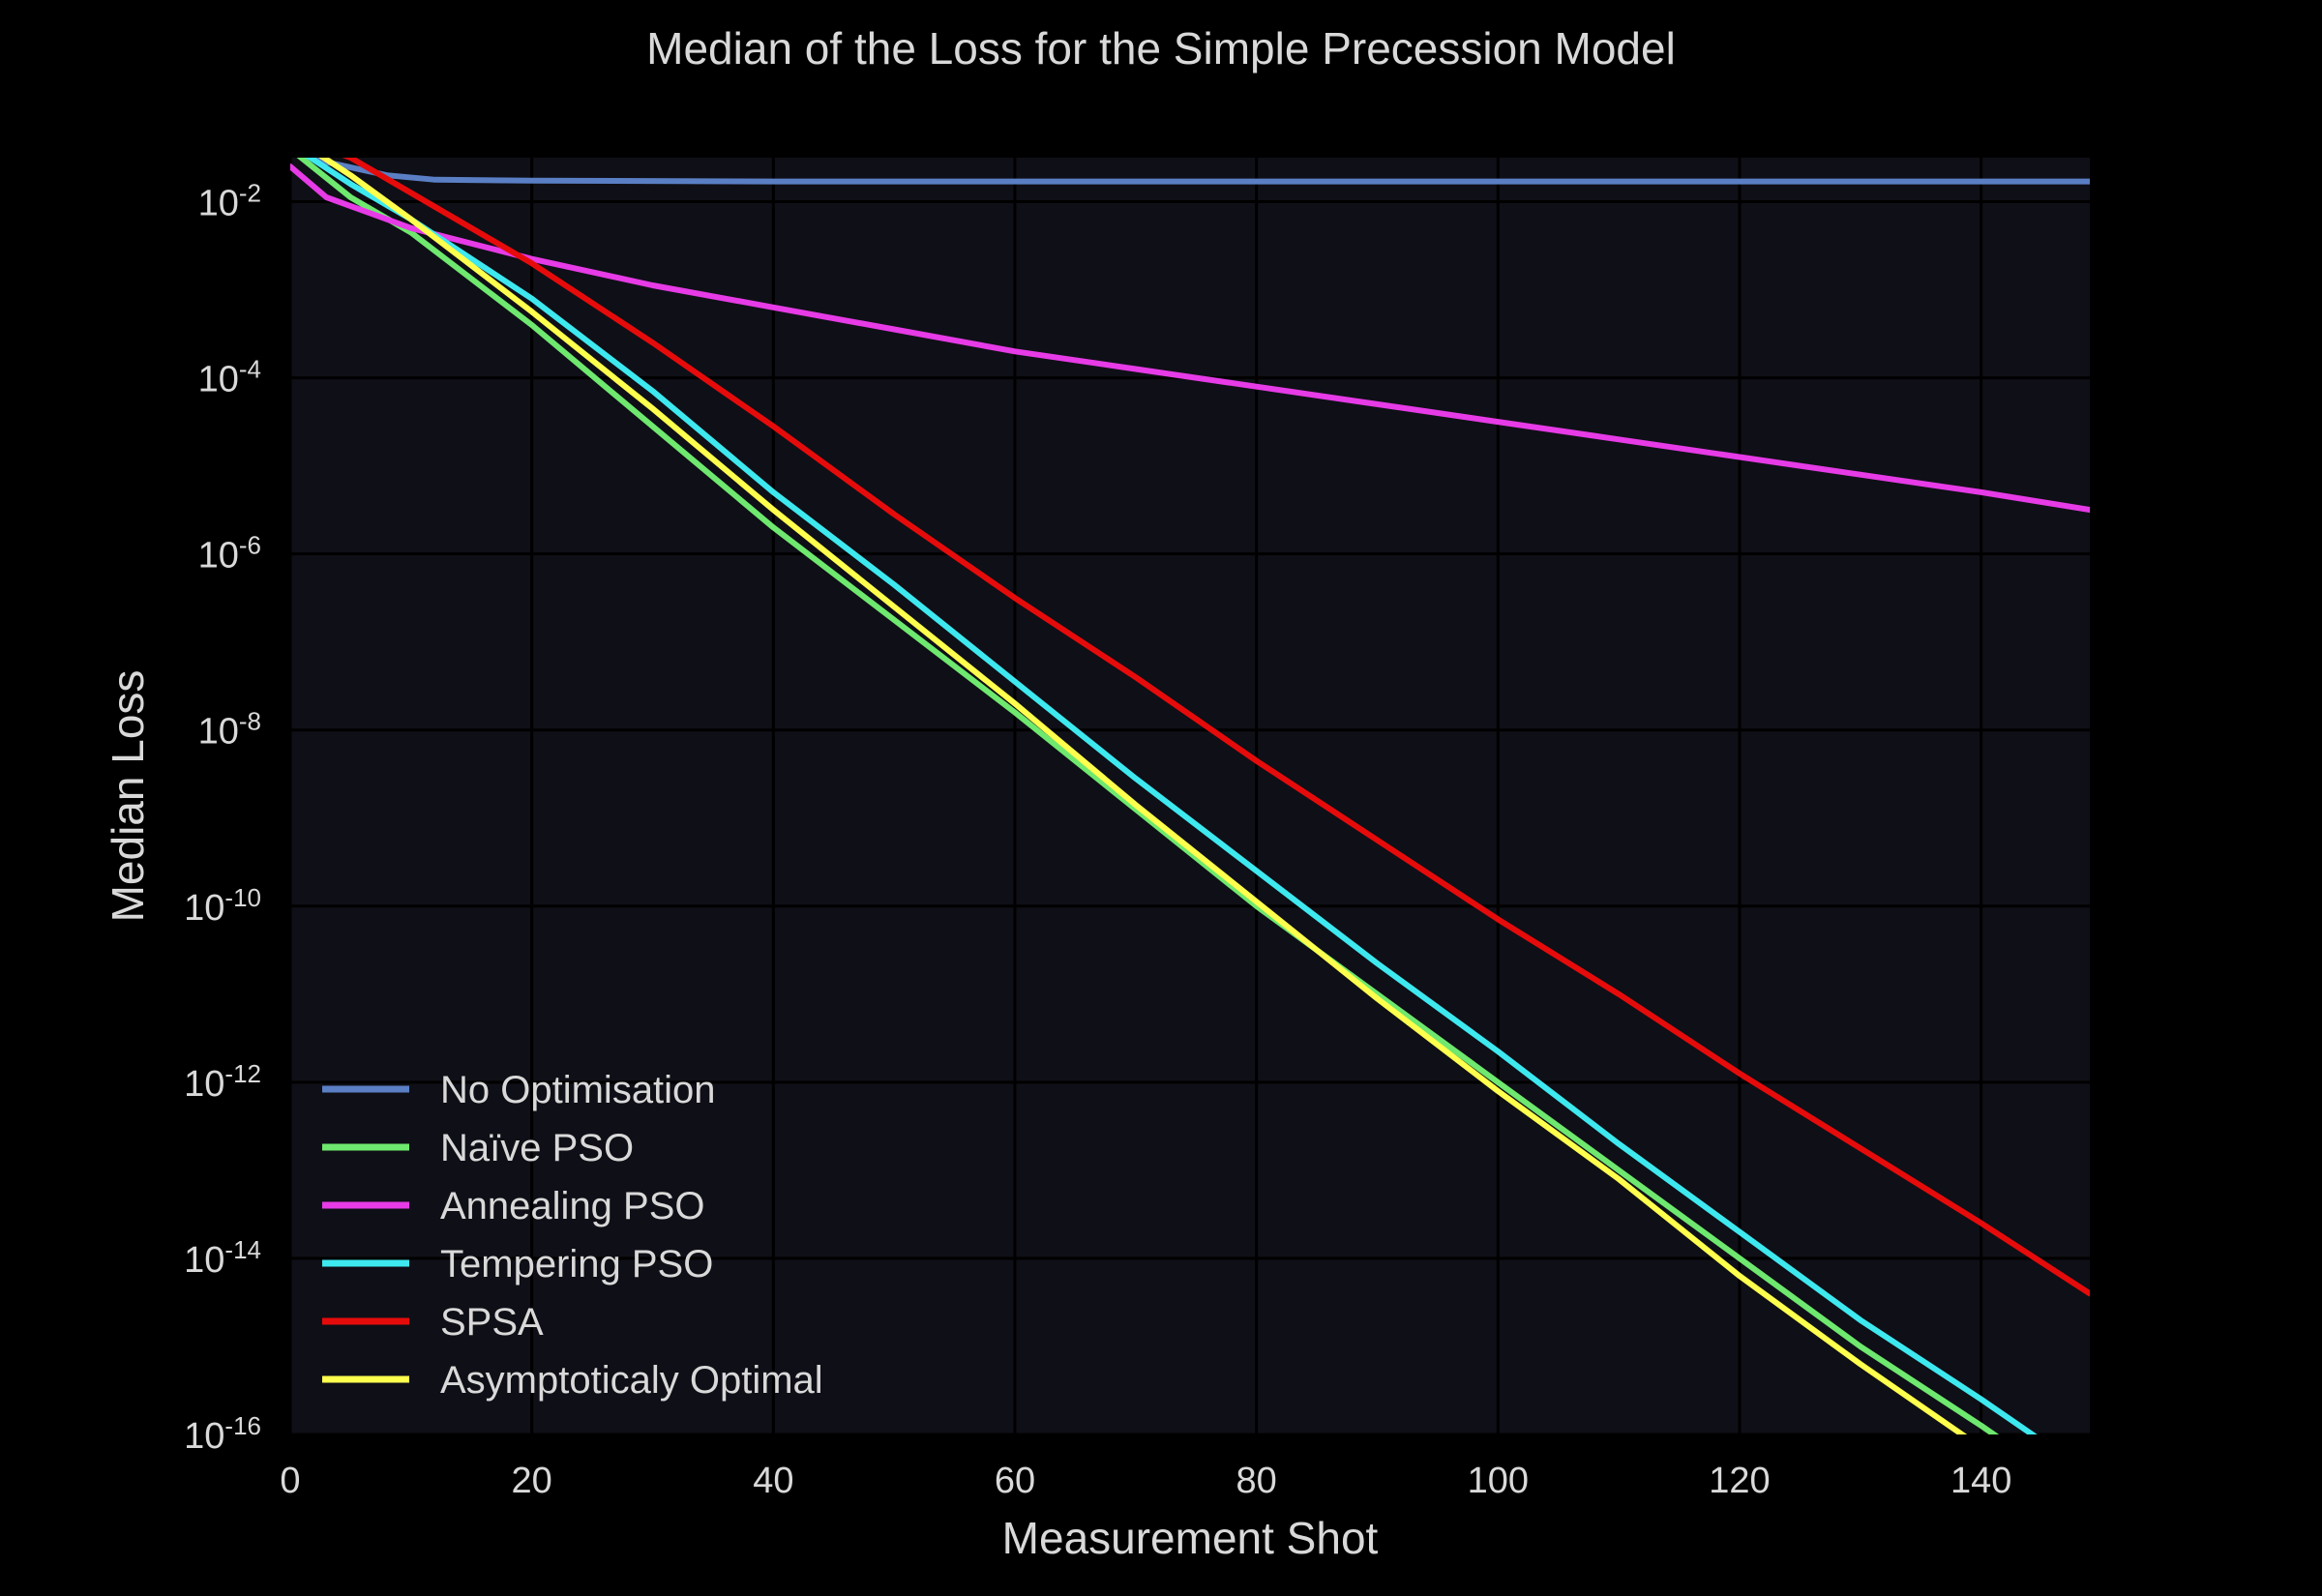  What do you see at coordinates (631, 1380) in the screenshot?
I see `legend-label: Asymptoticaly Optimal` at bounding box center [631, 1380].